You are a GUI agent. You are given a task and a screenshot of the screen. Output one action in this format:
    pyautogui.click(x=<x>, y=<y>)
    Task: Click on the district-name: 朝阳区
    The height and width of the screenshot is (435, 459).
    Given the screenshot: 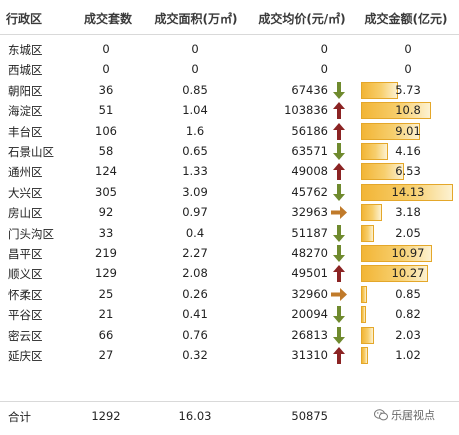 What is the action you would take?
    pyautogui.click(x=25, y=90)
    